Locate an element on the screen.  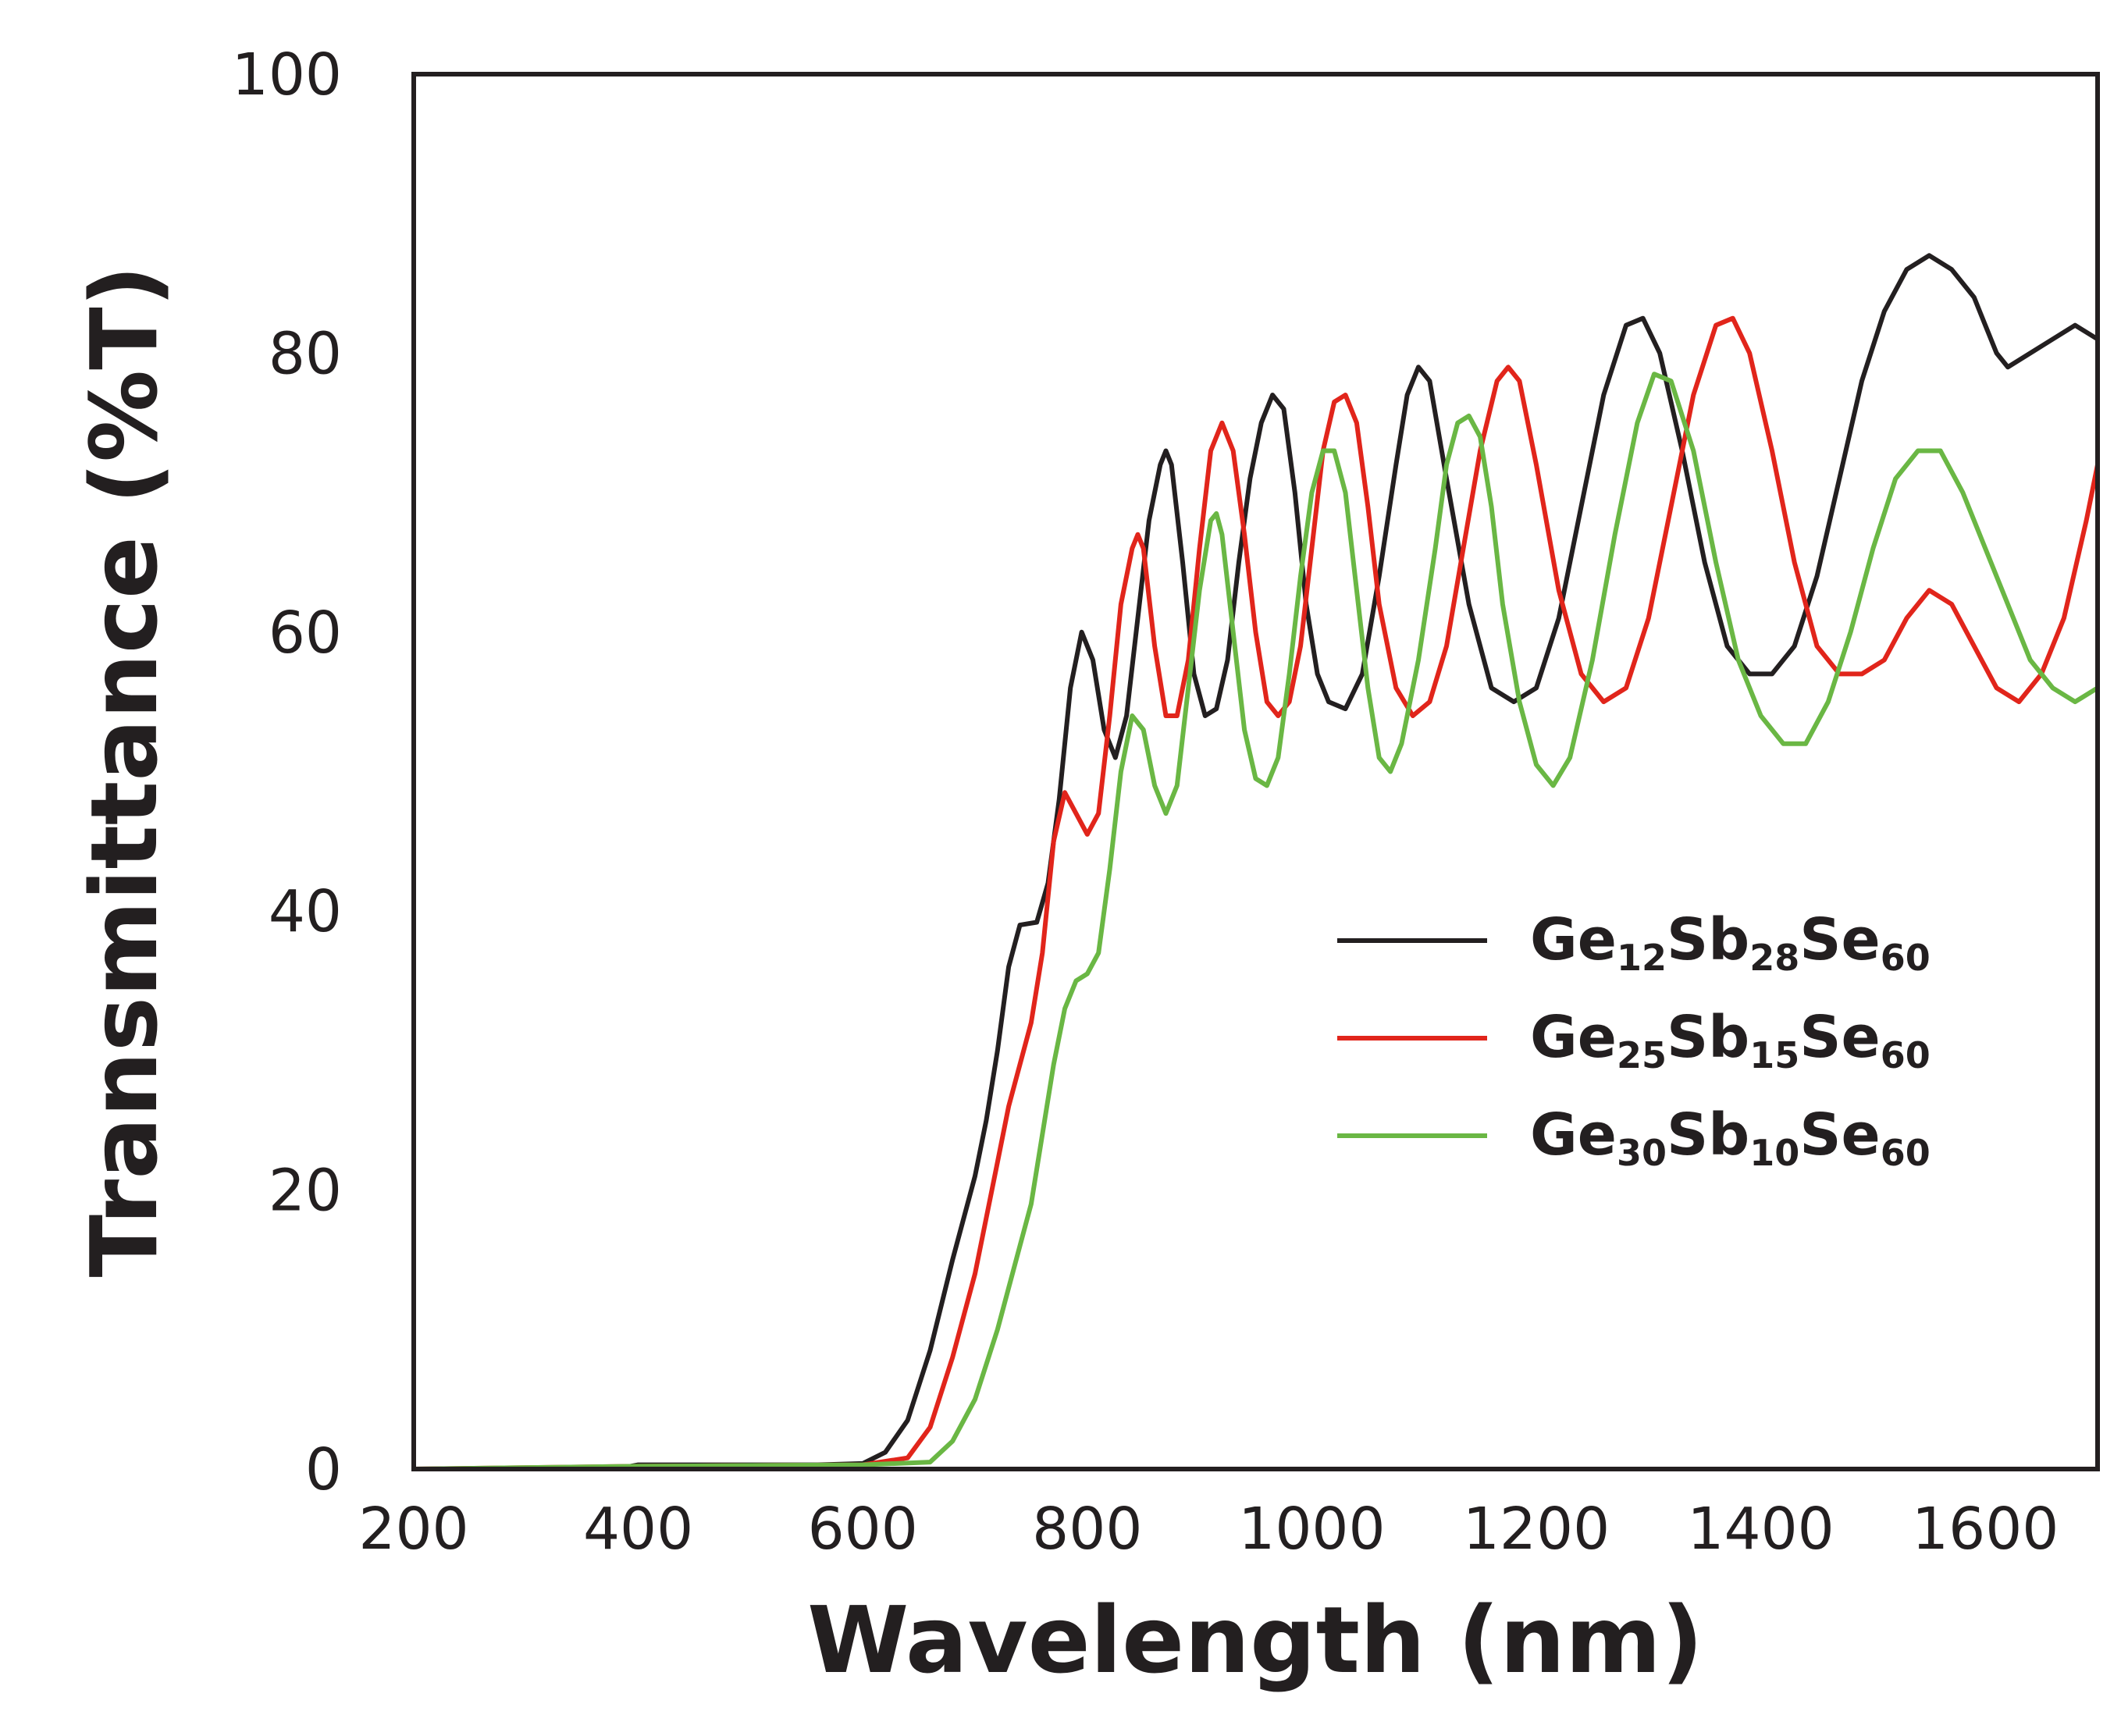
x-tick-label: 200 is located at coordinates (413, 1529).